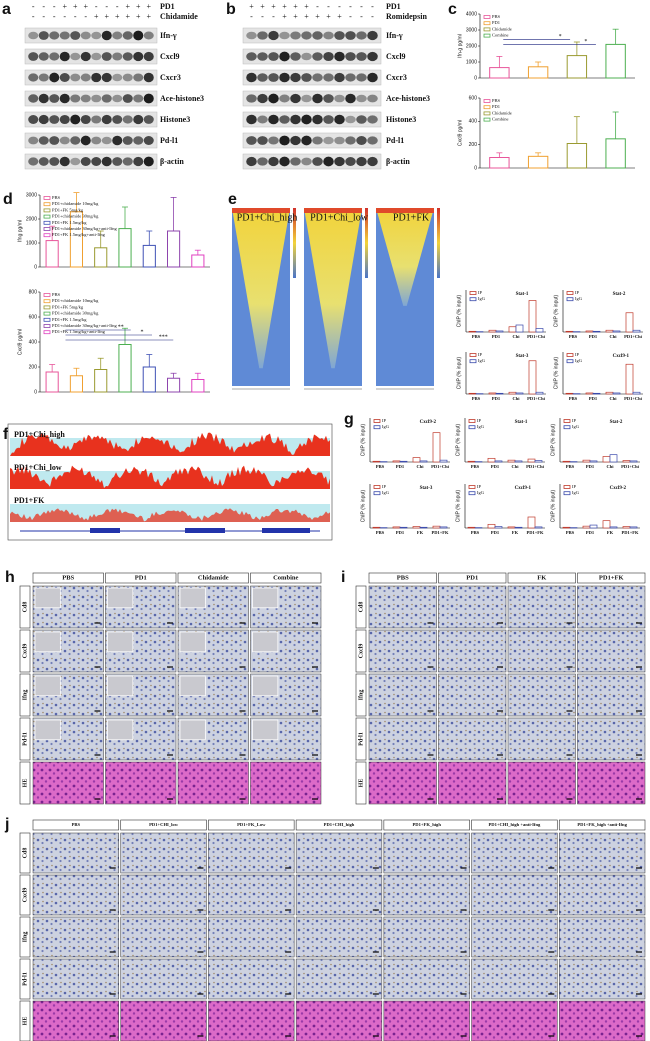 Image resolution: width=650 pixels, height=1041 pixels. Describe the element at coordinates (231, 9) in the screenshot. I see `panel-label: b` at that location.